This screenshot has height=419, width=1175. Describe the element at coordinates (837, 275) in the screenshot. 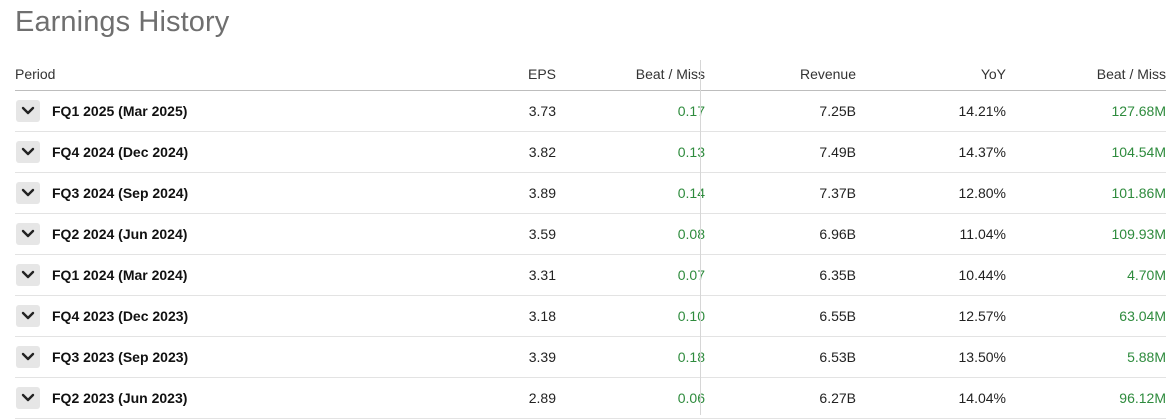

I see `revenue-cell: 6.35B` at that location.